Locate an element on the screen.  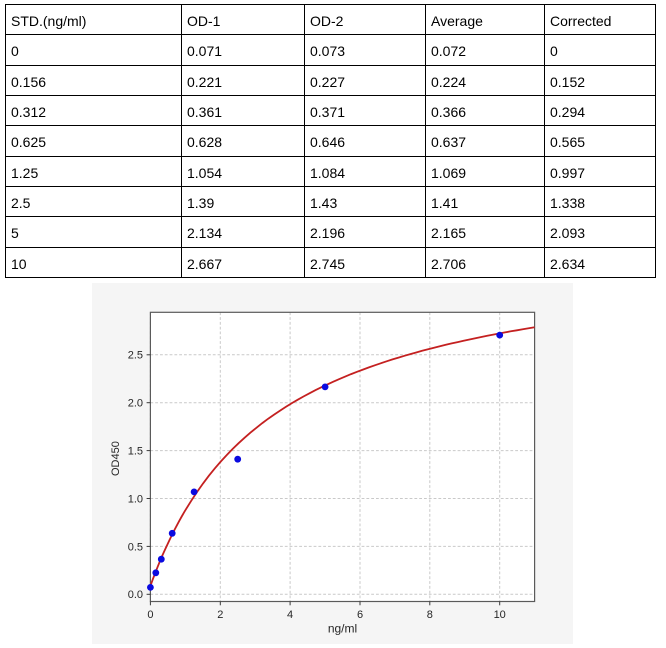
svg-text: 2 is located at coordinates (220, 615).